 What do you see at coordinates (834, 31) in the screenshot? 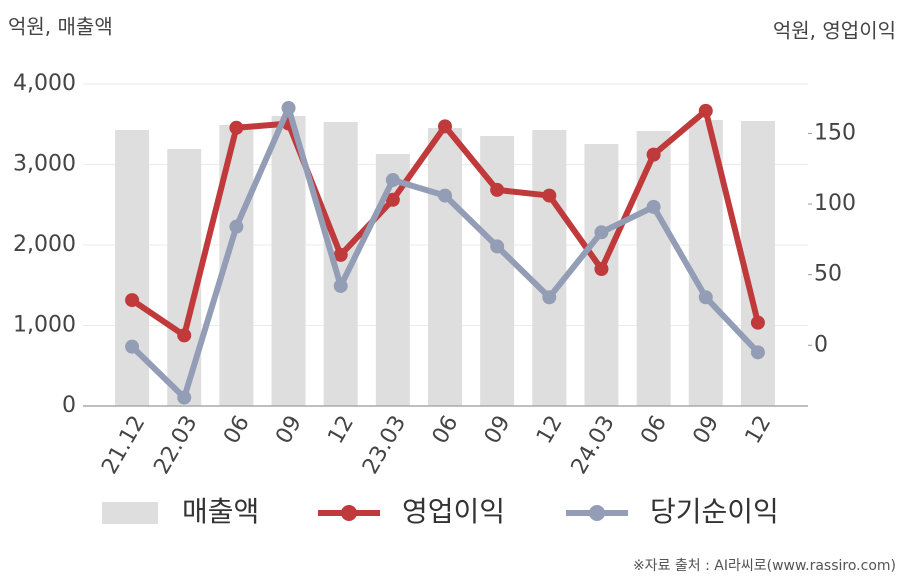
I see `y2-axis-label: 억원, 영업이익` at bounding box center [834, 31].